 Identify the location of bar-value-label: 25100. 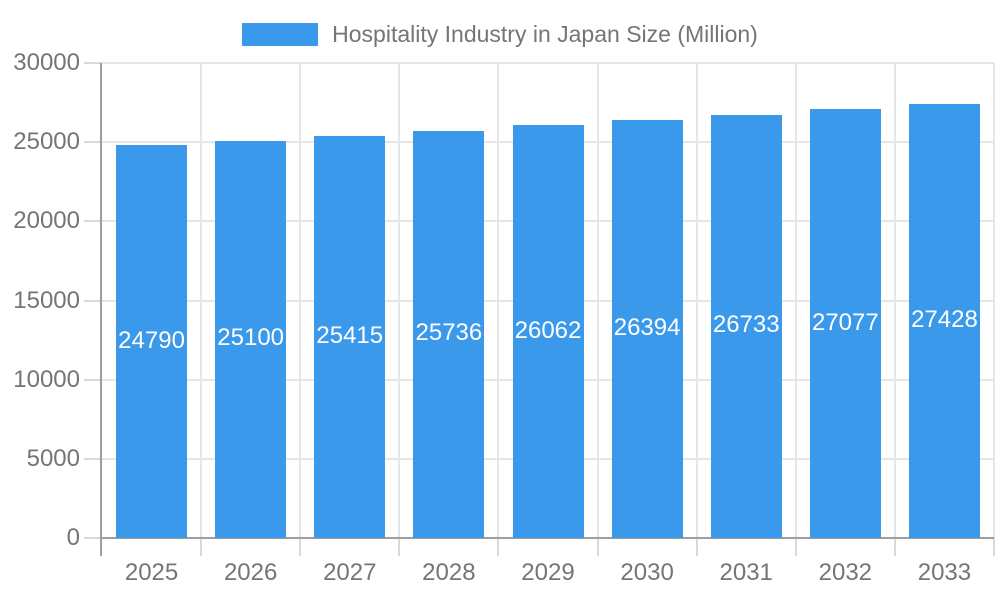
(251, 338).